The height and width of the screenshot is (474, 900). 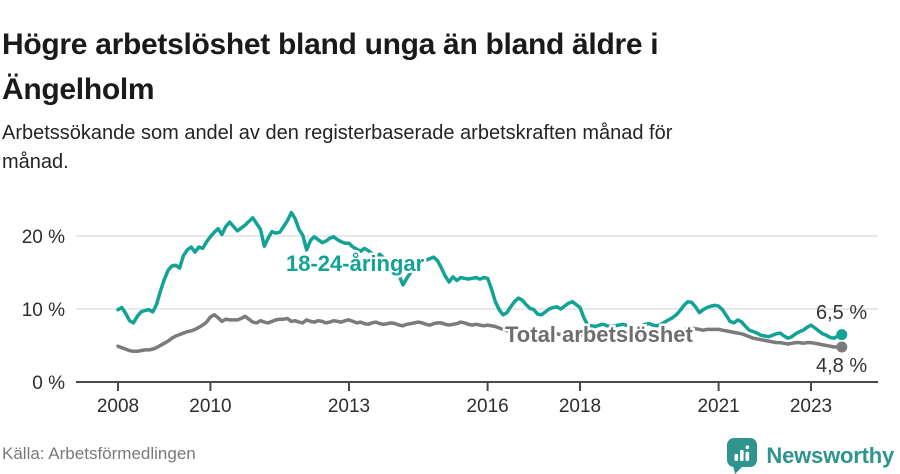 I want to click on newsworthy-logo-icon, so click(x=742, y=456).